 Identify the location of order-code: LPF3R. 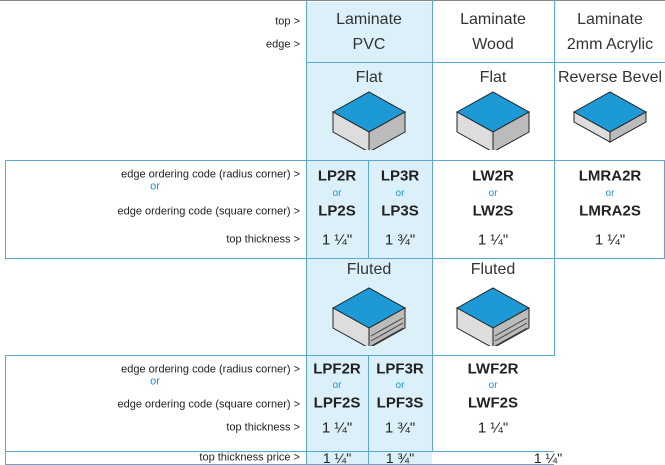
(400, 369).